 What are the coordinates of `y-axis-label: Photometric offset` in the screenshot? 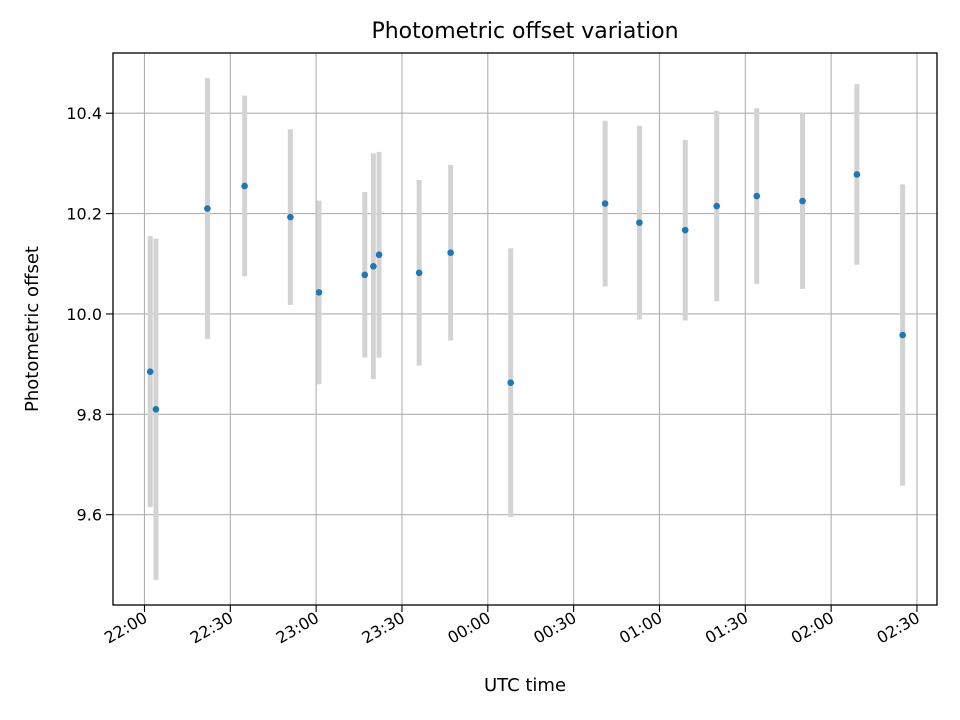 It's located at (32, 329).